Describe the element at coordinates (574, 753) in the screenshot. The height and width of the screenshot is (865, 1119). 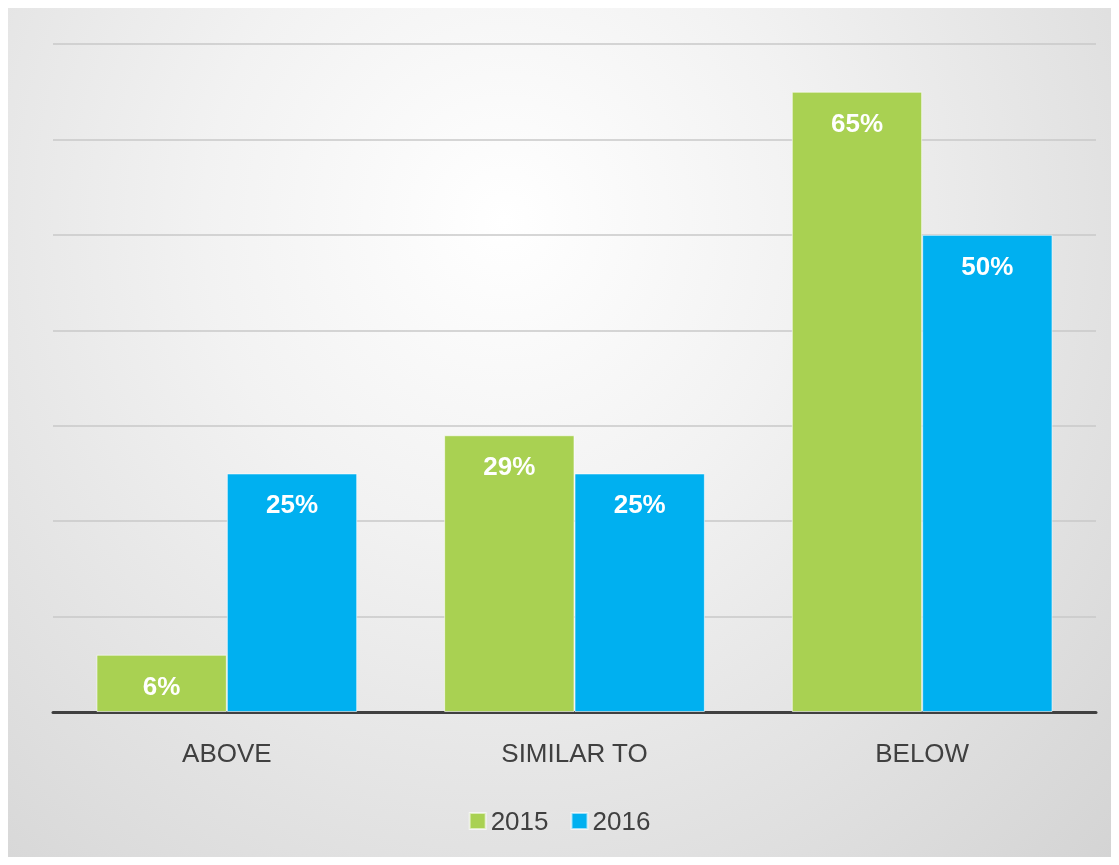
I see `x-tick-label: SIMILAR TO` at that location.